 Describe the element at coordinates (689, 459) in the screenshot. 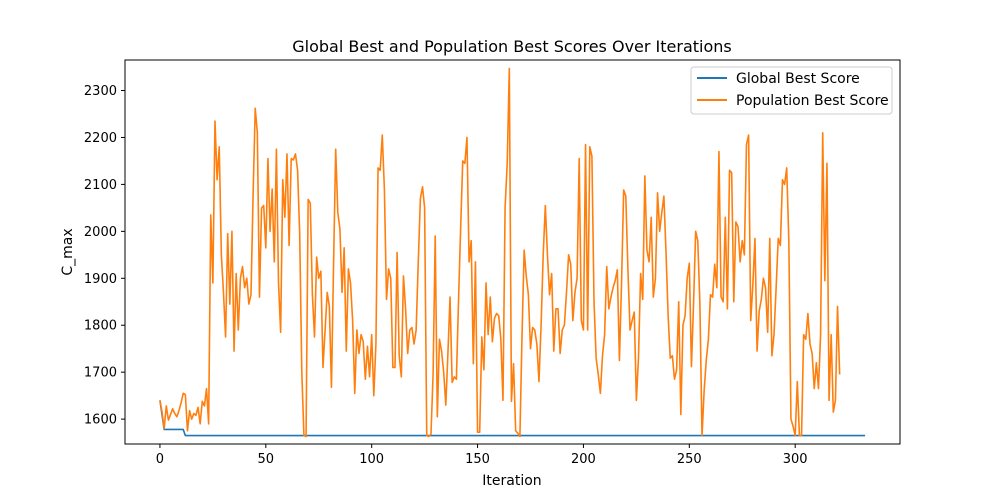

I see `x-tick-label: 250` at that location.